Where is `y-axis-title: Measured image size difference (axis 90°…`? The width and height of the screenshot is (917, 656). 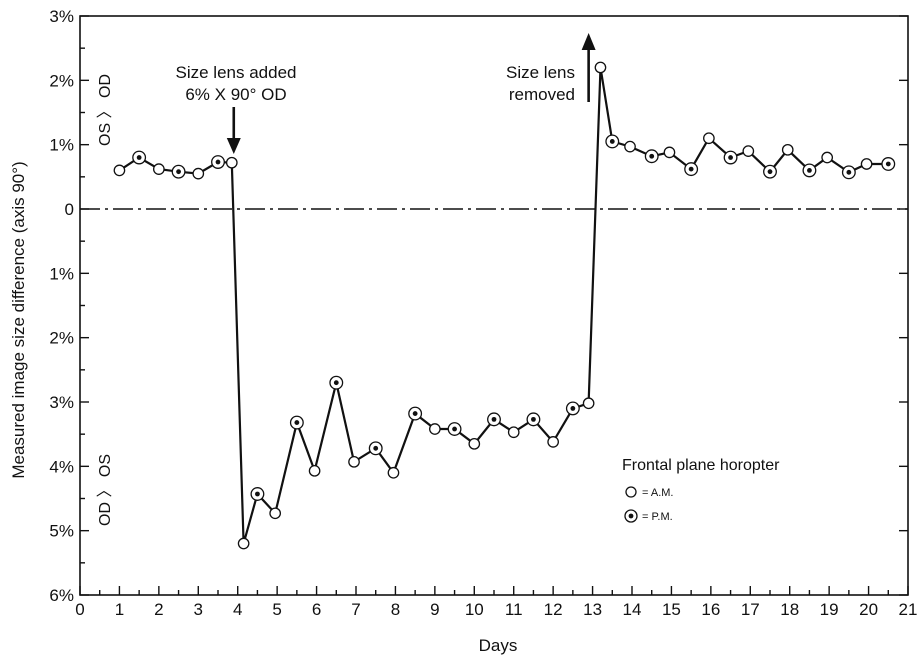
y-axis-title: Measured image size difference (axis 90°… is located at coordinates (18, 319).